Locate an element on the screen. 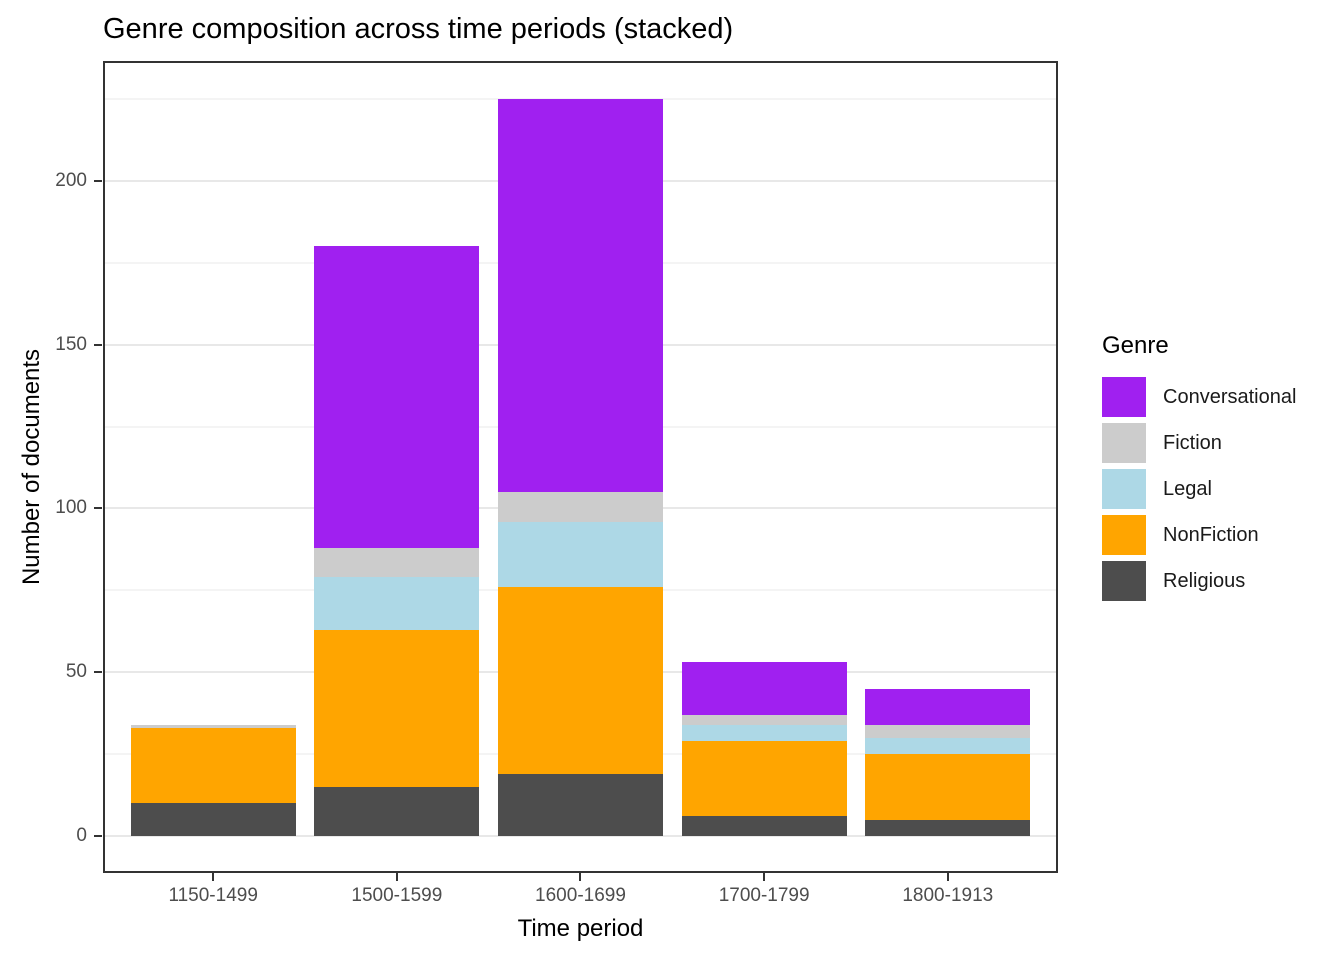  y-tick-label: 0 is located at coordinates (81, 835).